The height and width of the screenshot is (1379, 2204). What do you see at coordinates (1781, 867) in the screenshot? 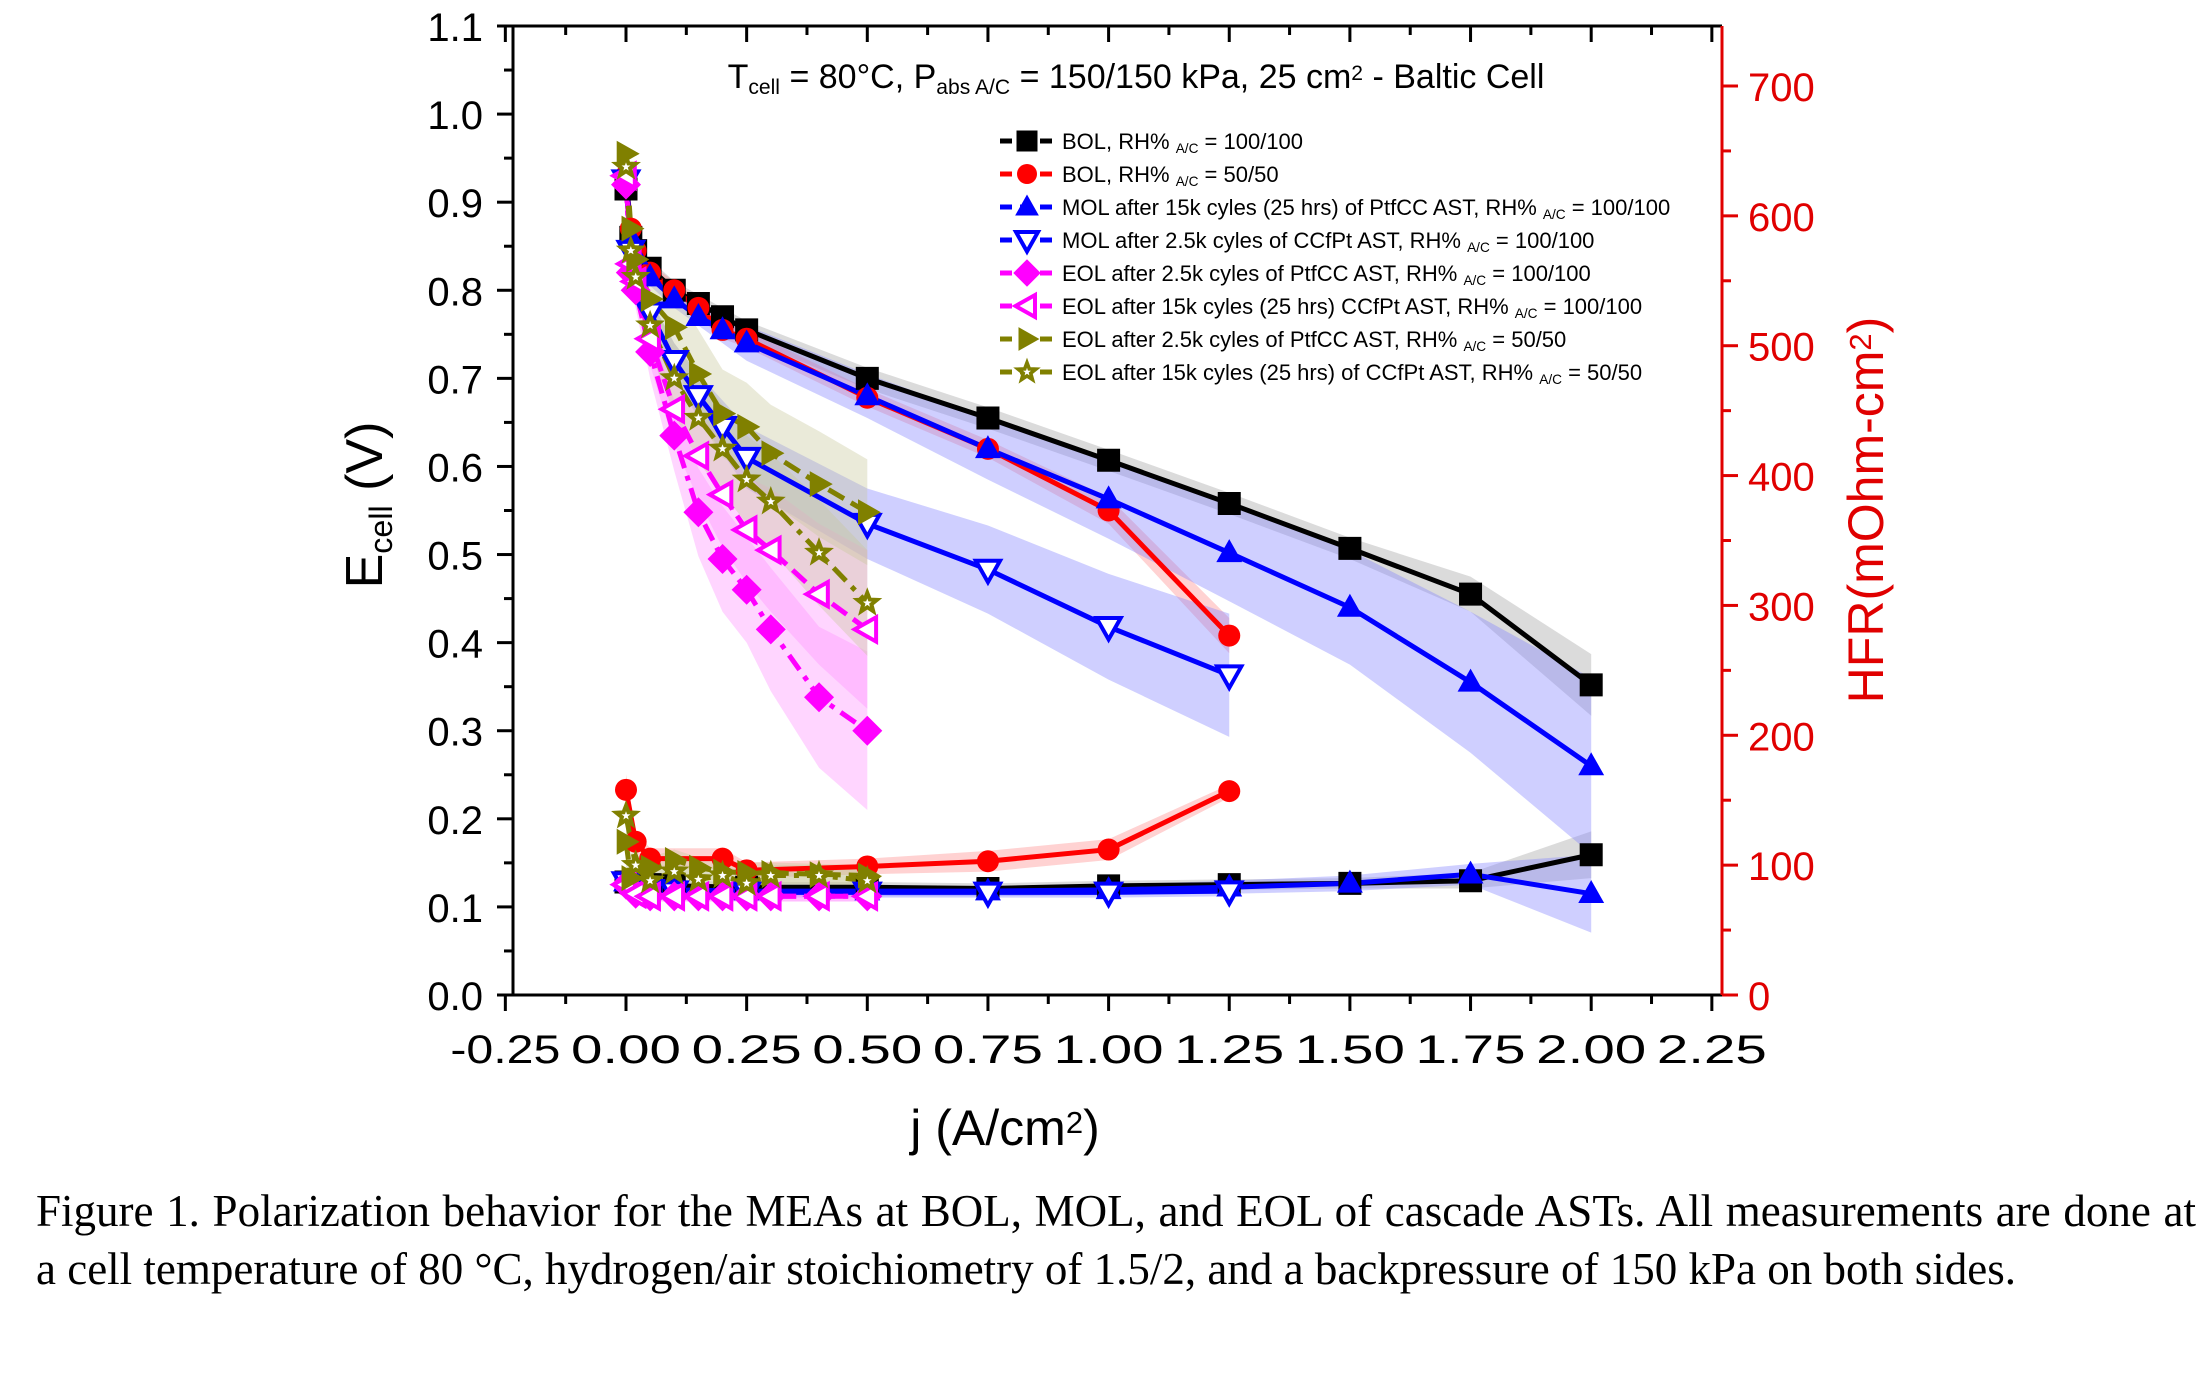
I see `y2-tick-label: 100` at bounding box center [1781, 867].